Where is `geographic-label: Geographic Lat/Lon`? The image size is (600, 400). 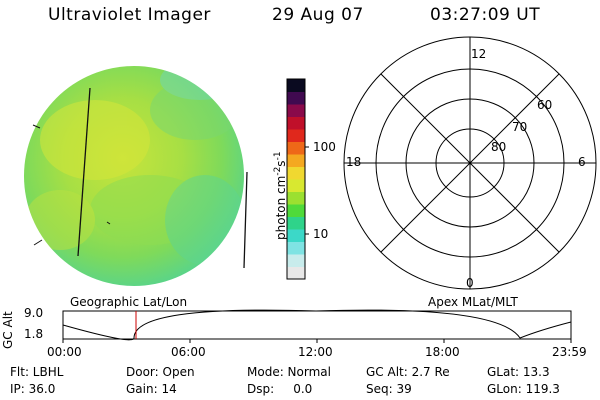 geographic-label: Geographic Lat/Lon is located at coordinates (129, 302).